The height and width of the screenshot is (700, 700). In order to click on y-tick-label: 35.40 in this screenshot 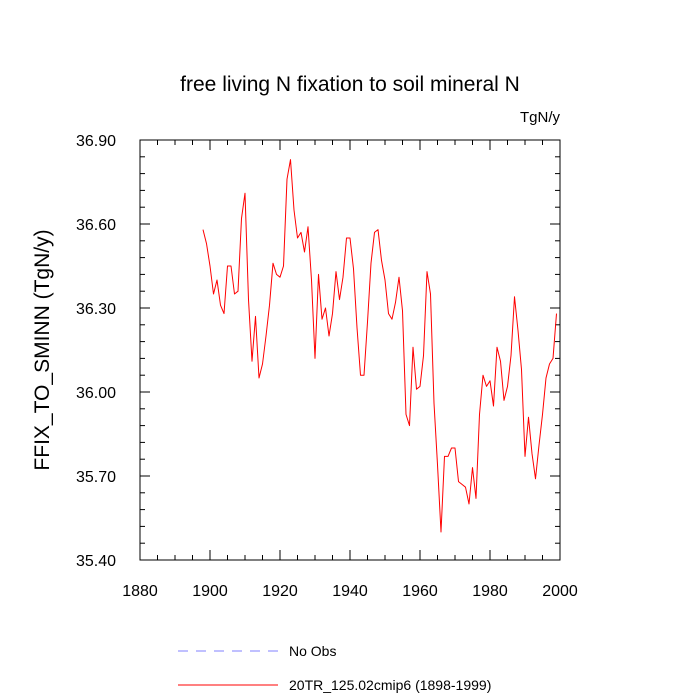, I will do `click(96, 561)`.